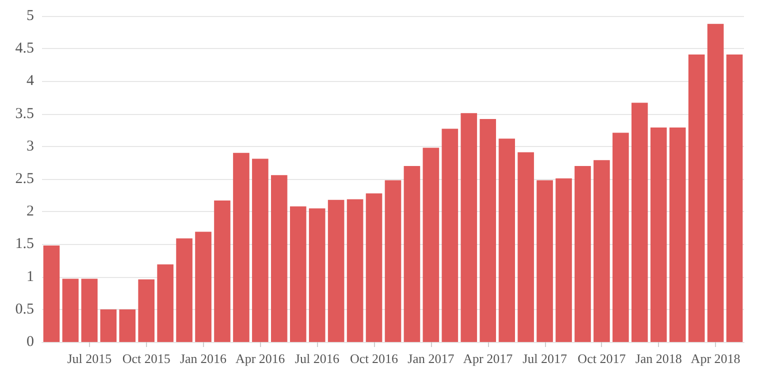  What do you see at coordinates (30, 212) in the screenshot?
I see `y-tick-label: 2` at bounding box center [30, 212].